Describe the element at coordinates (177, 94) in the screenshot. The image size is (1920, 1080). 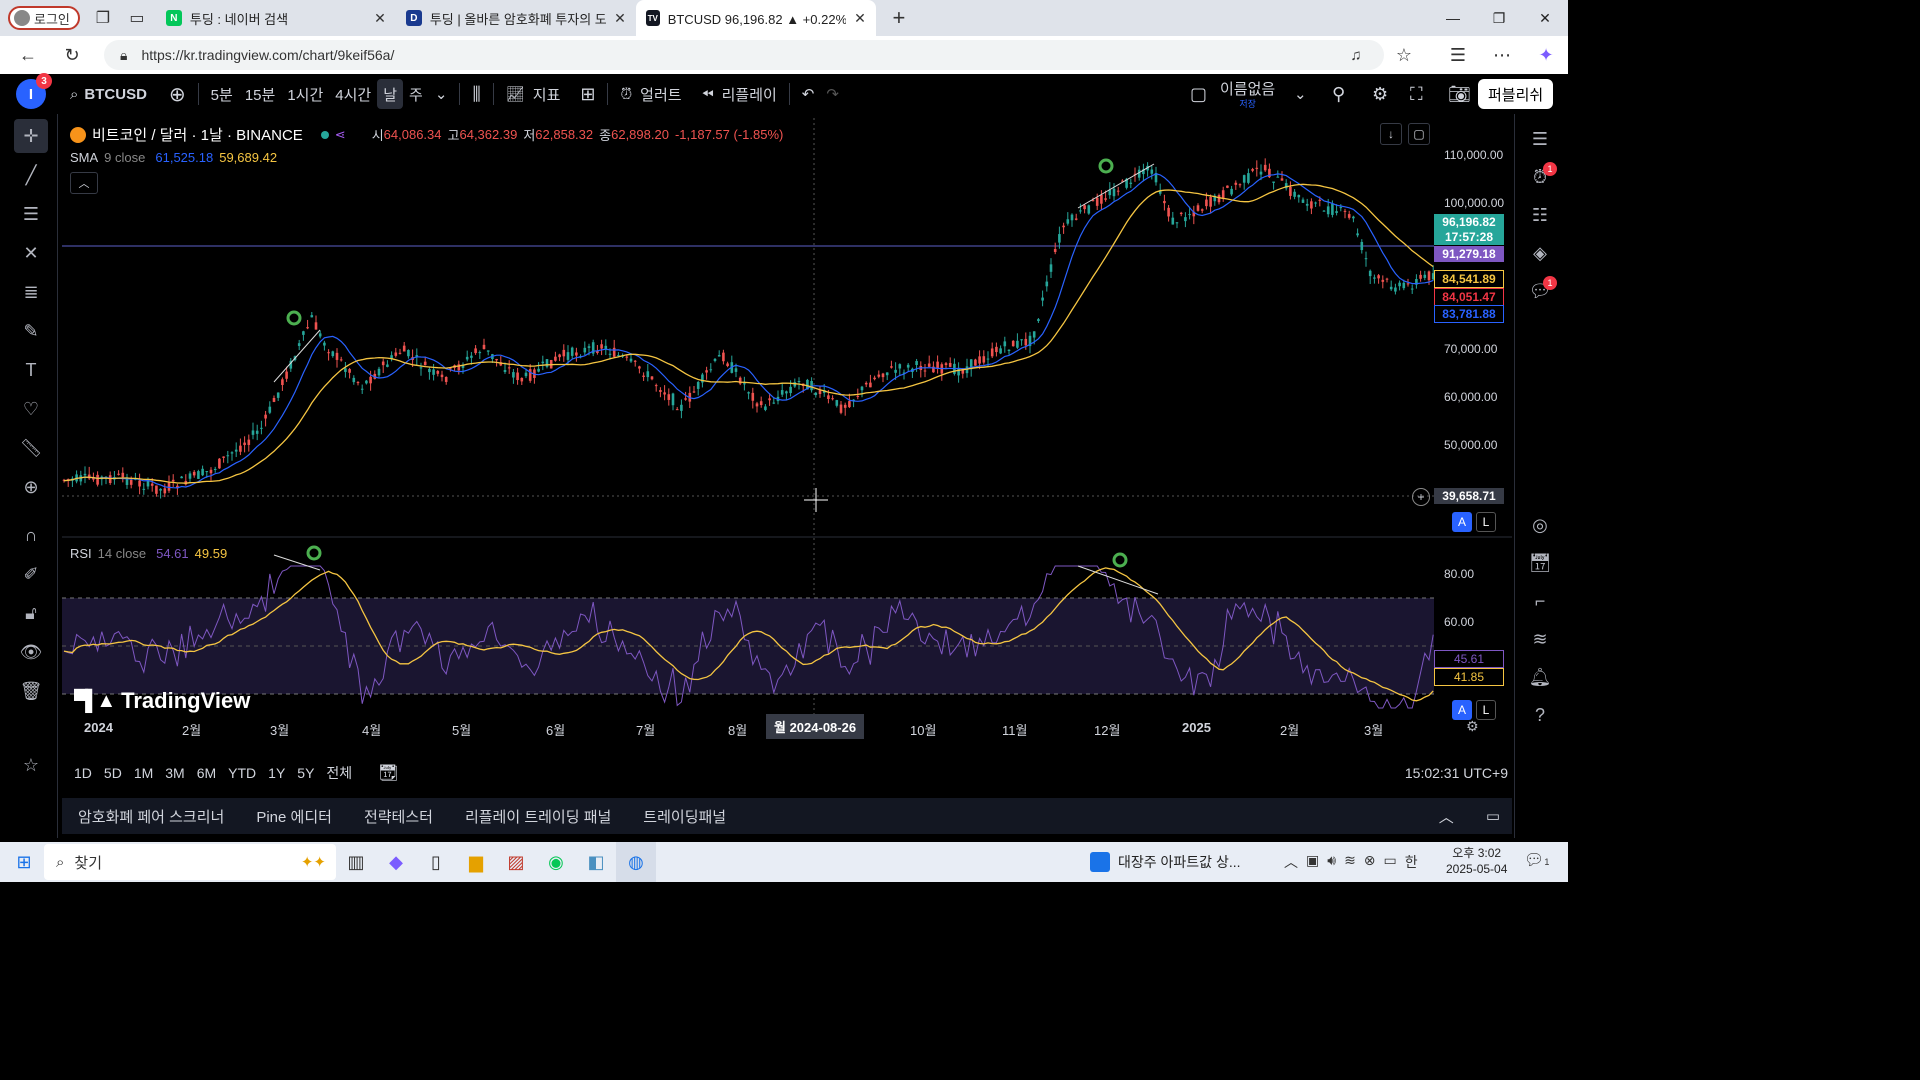
I see `compare-add-icon: ⊕` at that location.